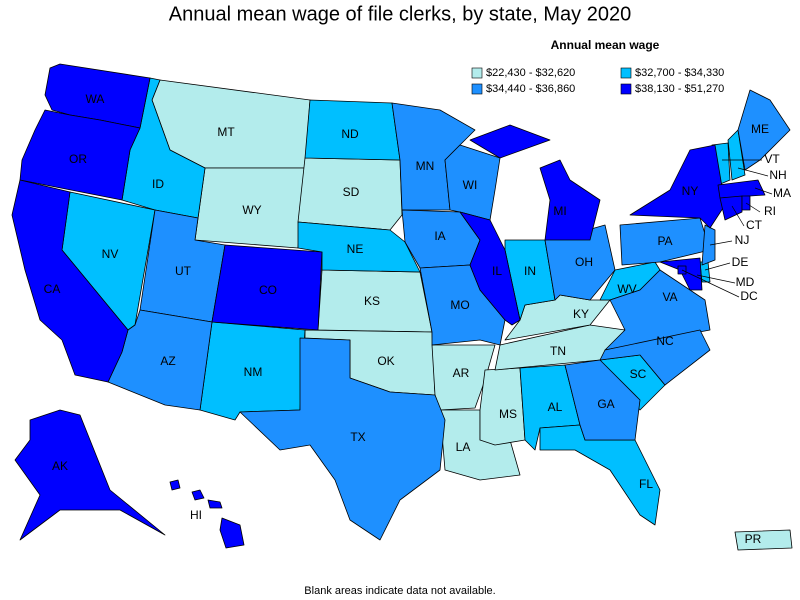  I want to click on state-label: DC, so click(749, 296).